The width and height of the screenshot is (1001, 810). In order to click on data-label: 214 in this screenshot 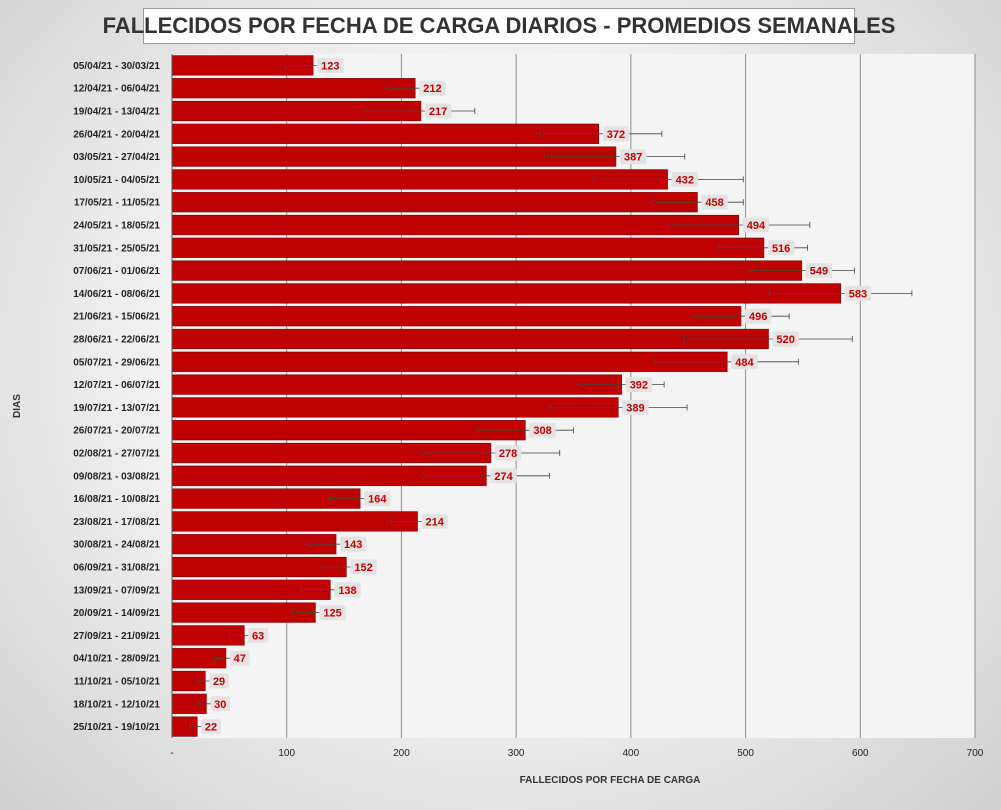, I will do `click(435, 522)`.